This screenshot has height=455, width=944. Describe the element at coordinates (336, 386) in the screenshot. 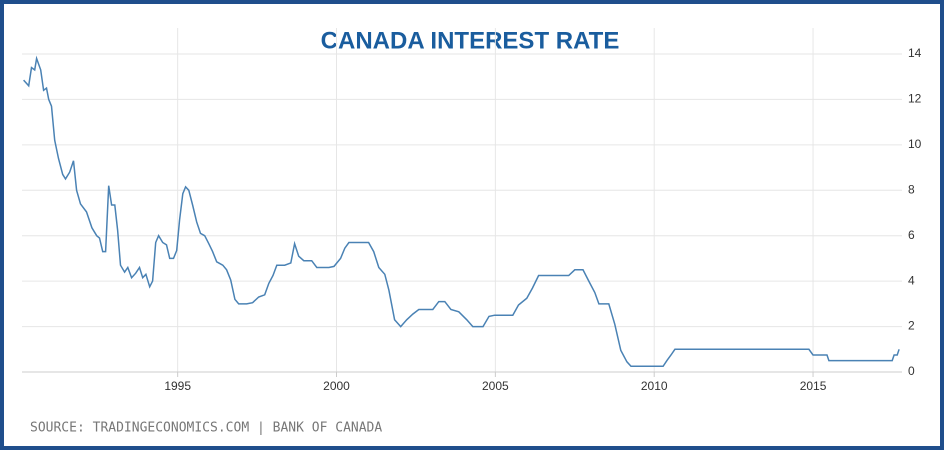

I see `x-tick-label: 2000` at that location.